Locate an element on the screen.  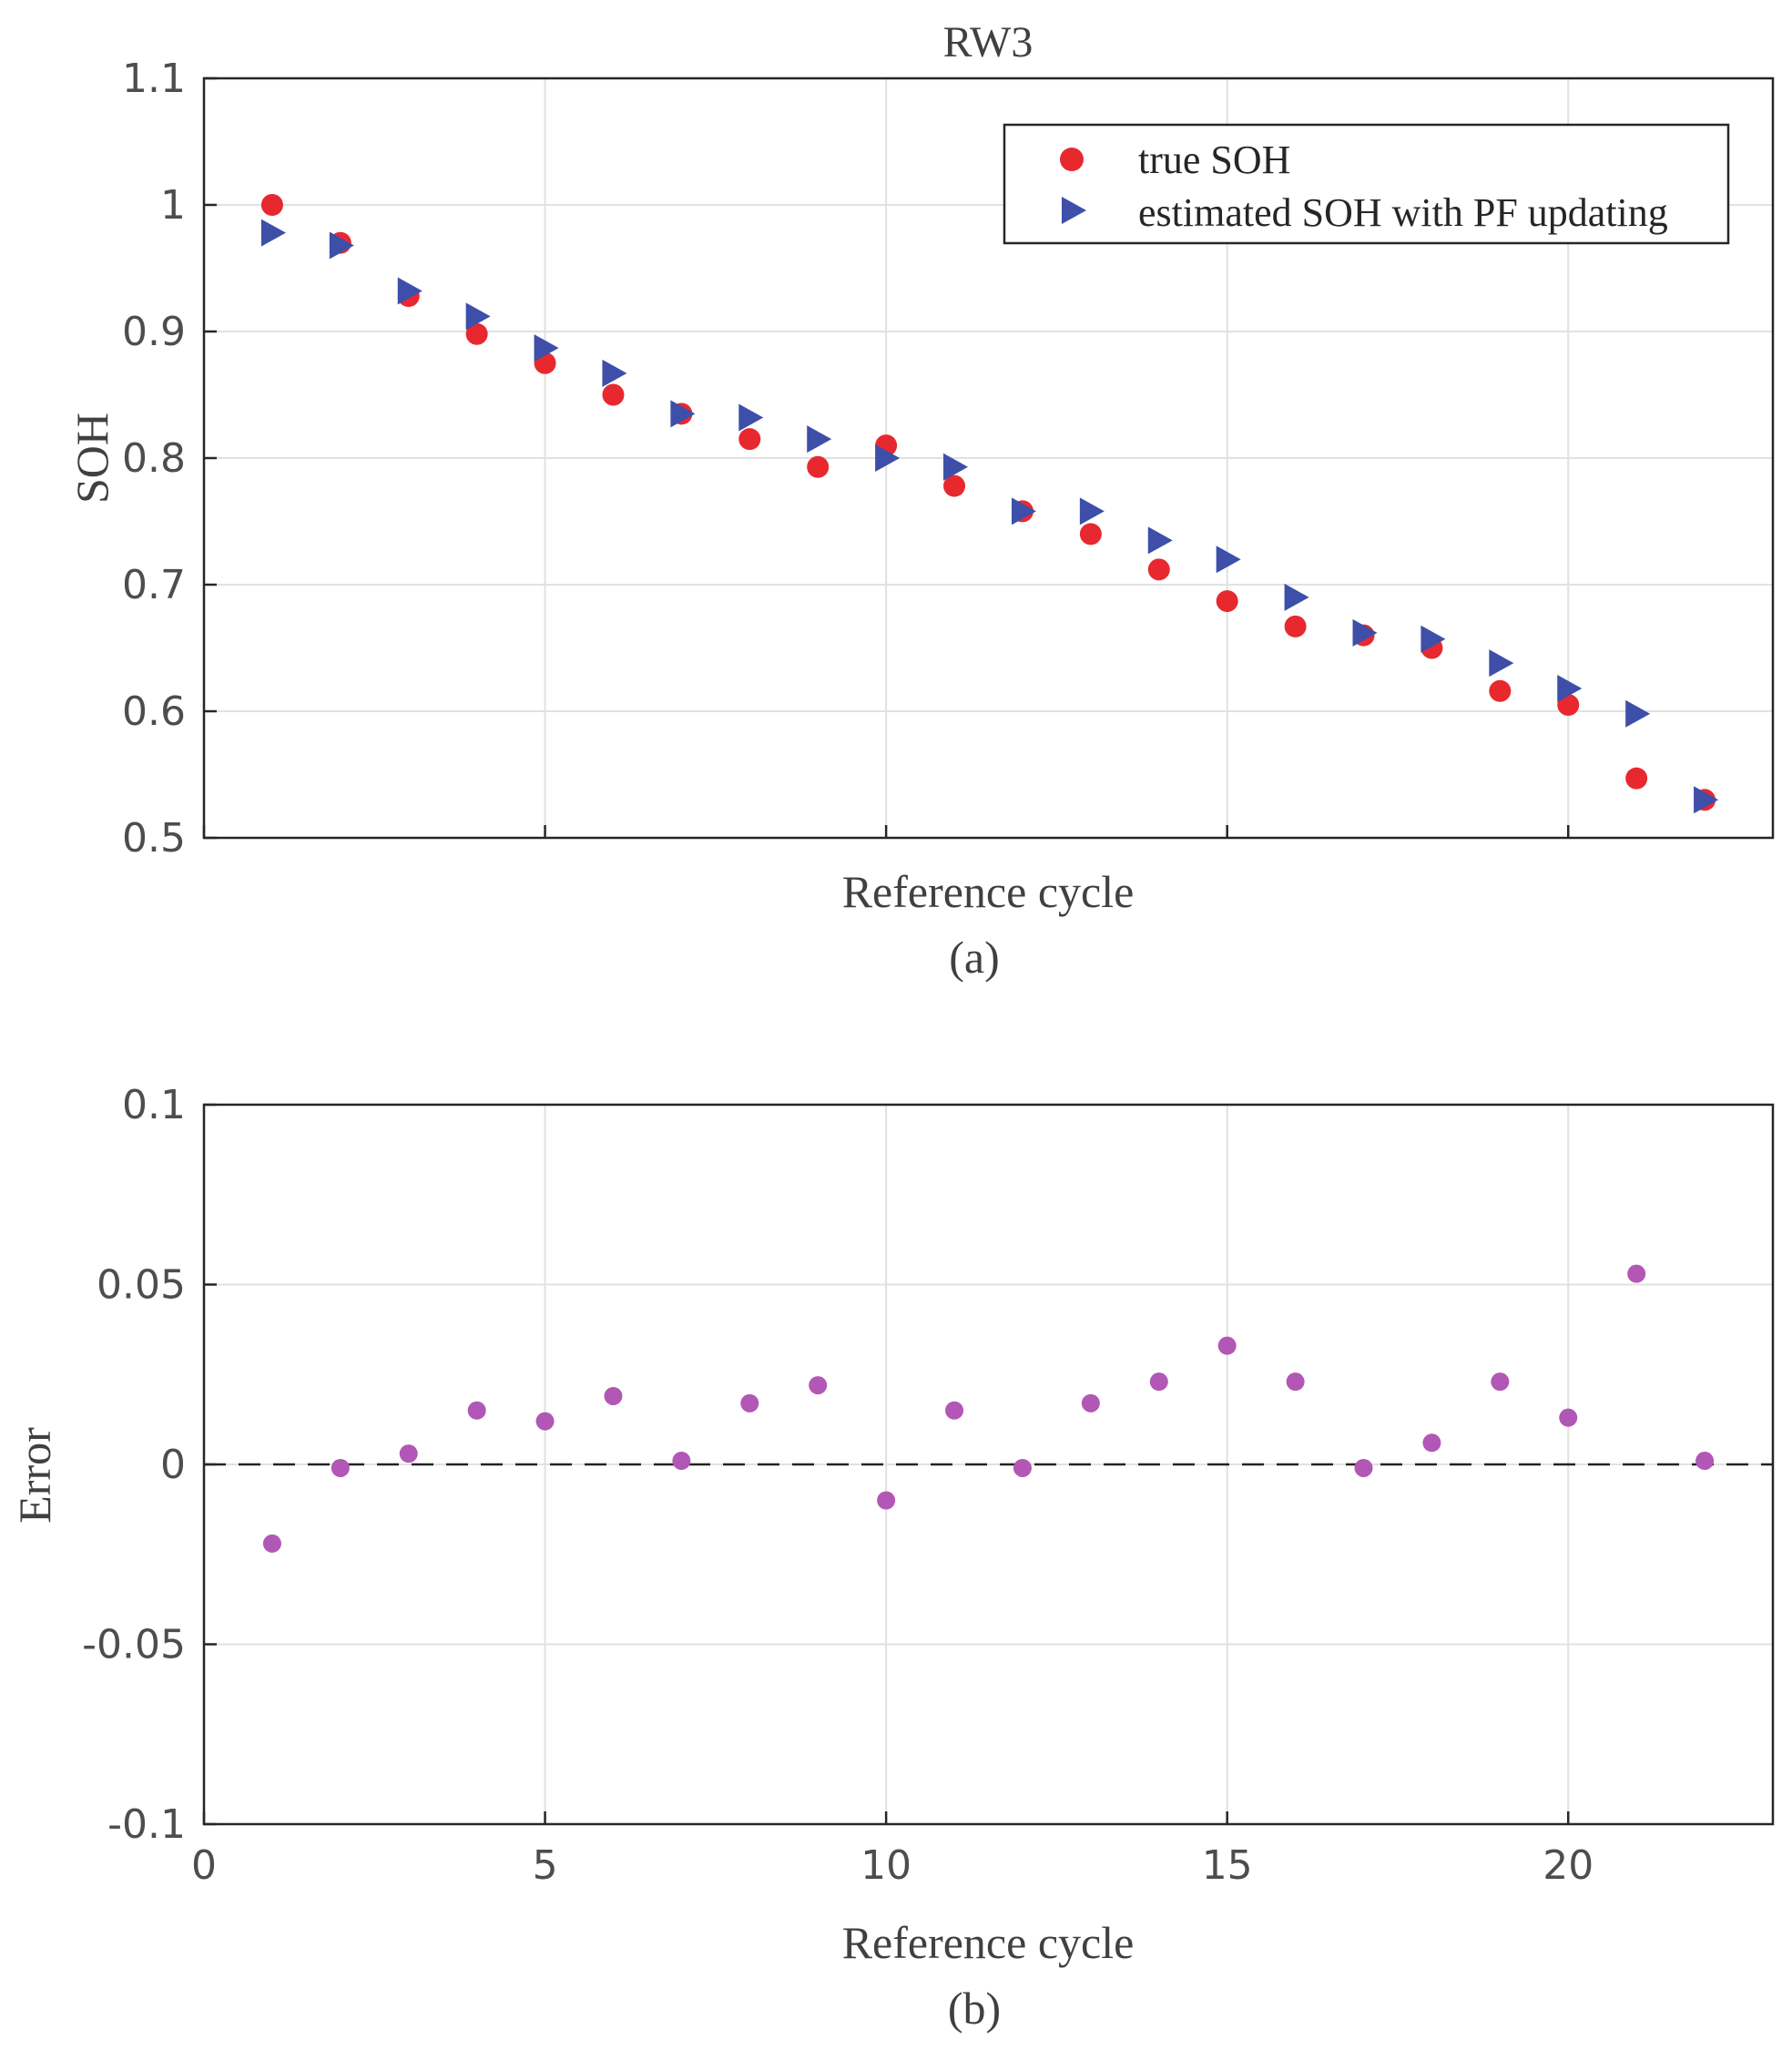
x-tick-label: 10 is located at coordinates (886, 1866).